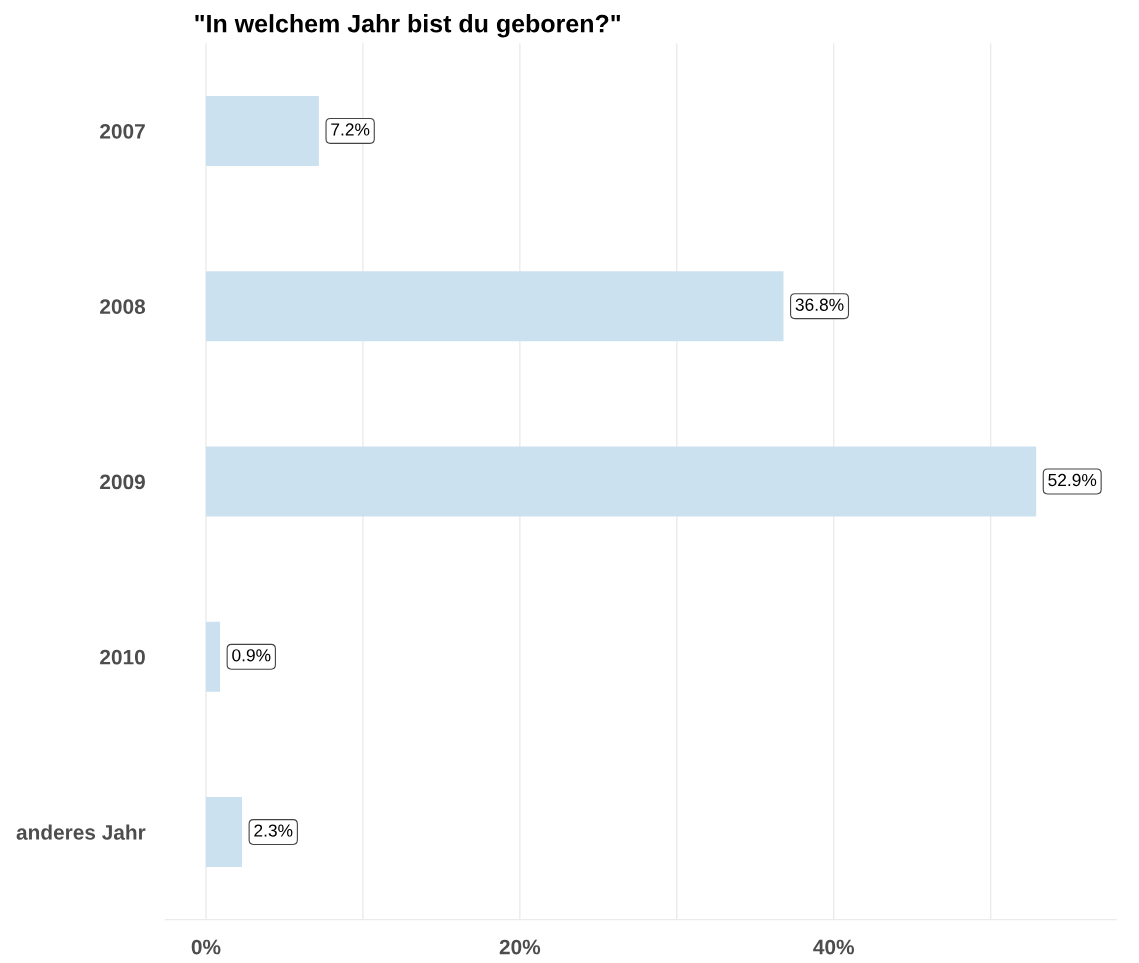 The height and width of the screenshot is (963, 1139). I want to click on x-tick-label: 40%, so click(834, 947).